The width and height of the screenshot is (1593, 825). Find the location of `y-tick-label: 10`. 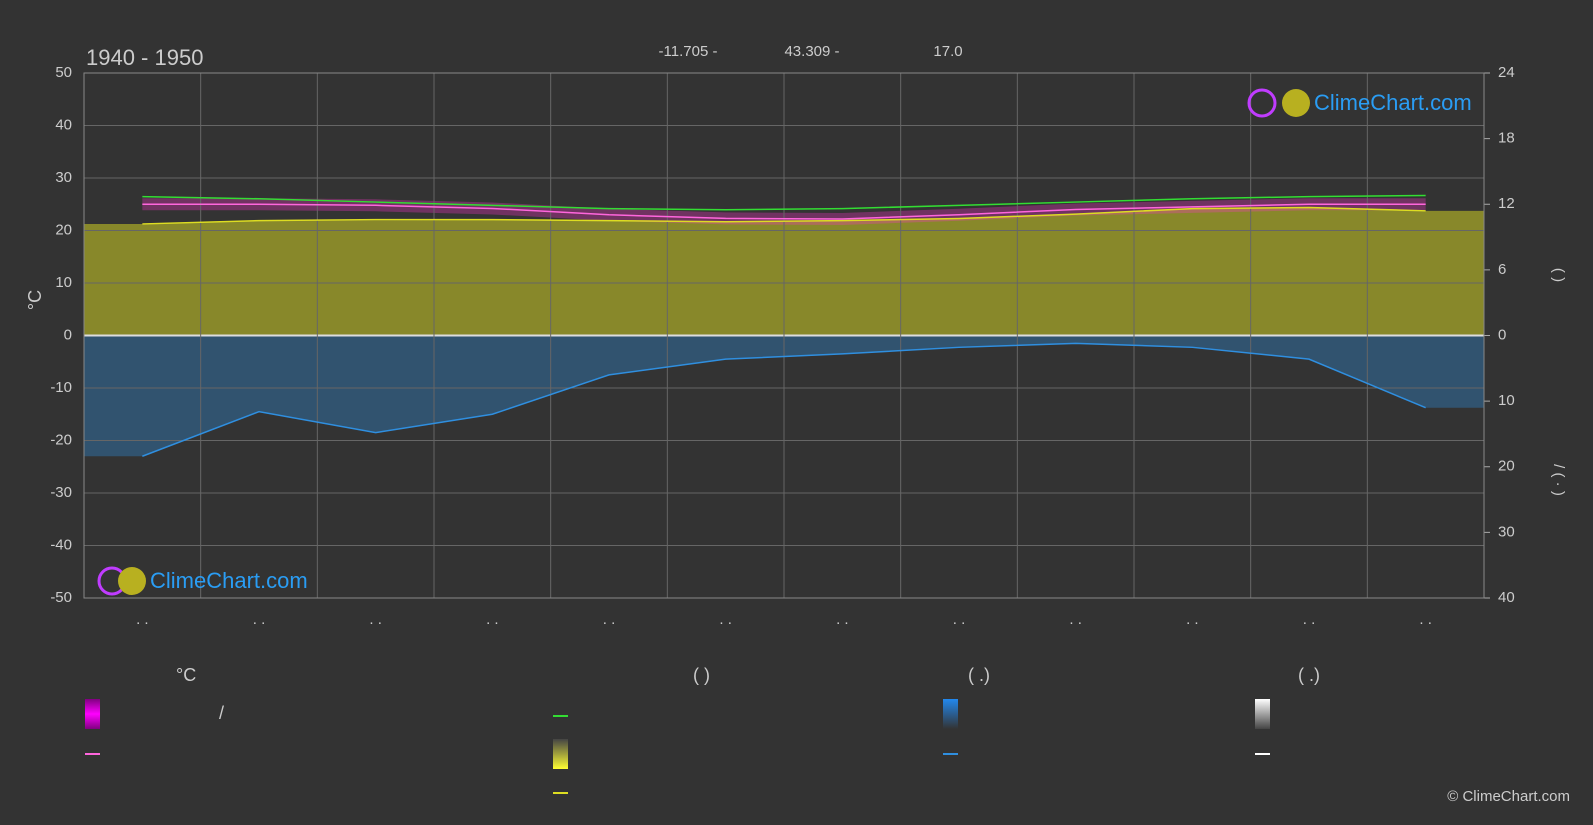

y-tick-label: 10 is located at coordinates (63, 282).